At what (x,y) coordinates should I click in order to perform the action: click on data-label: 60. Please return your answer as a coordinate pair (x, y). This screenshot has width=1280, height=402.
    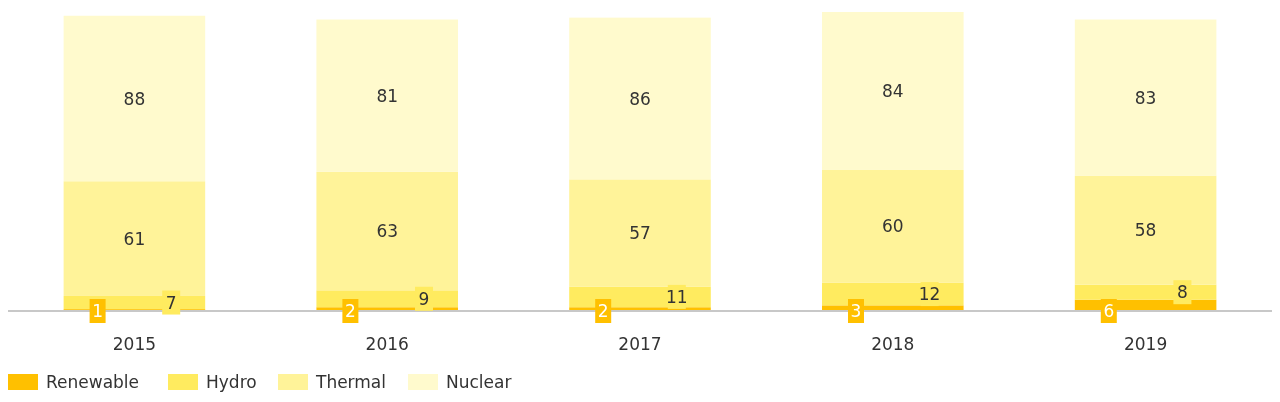
    Looking at the image, I should click on (892, 226).